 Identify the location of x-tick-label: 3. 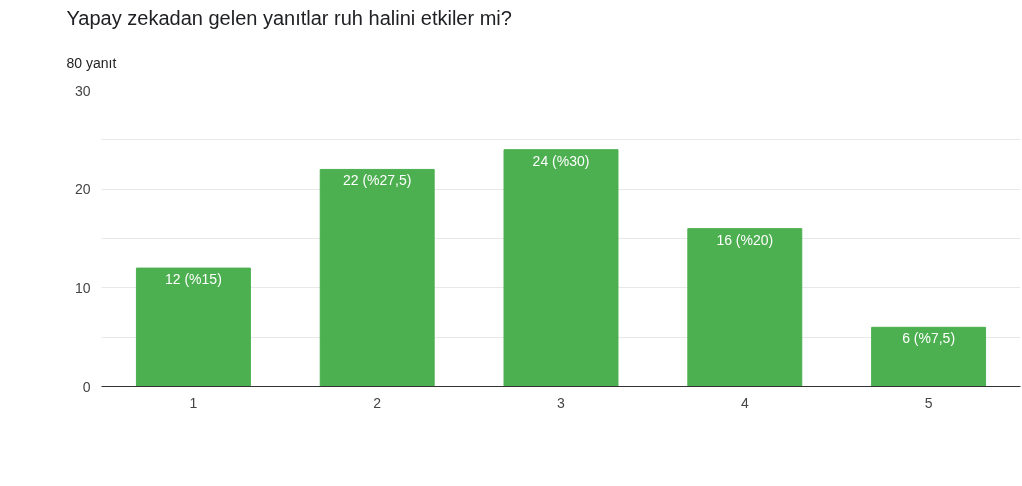
(561, 402).